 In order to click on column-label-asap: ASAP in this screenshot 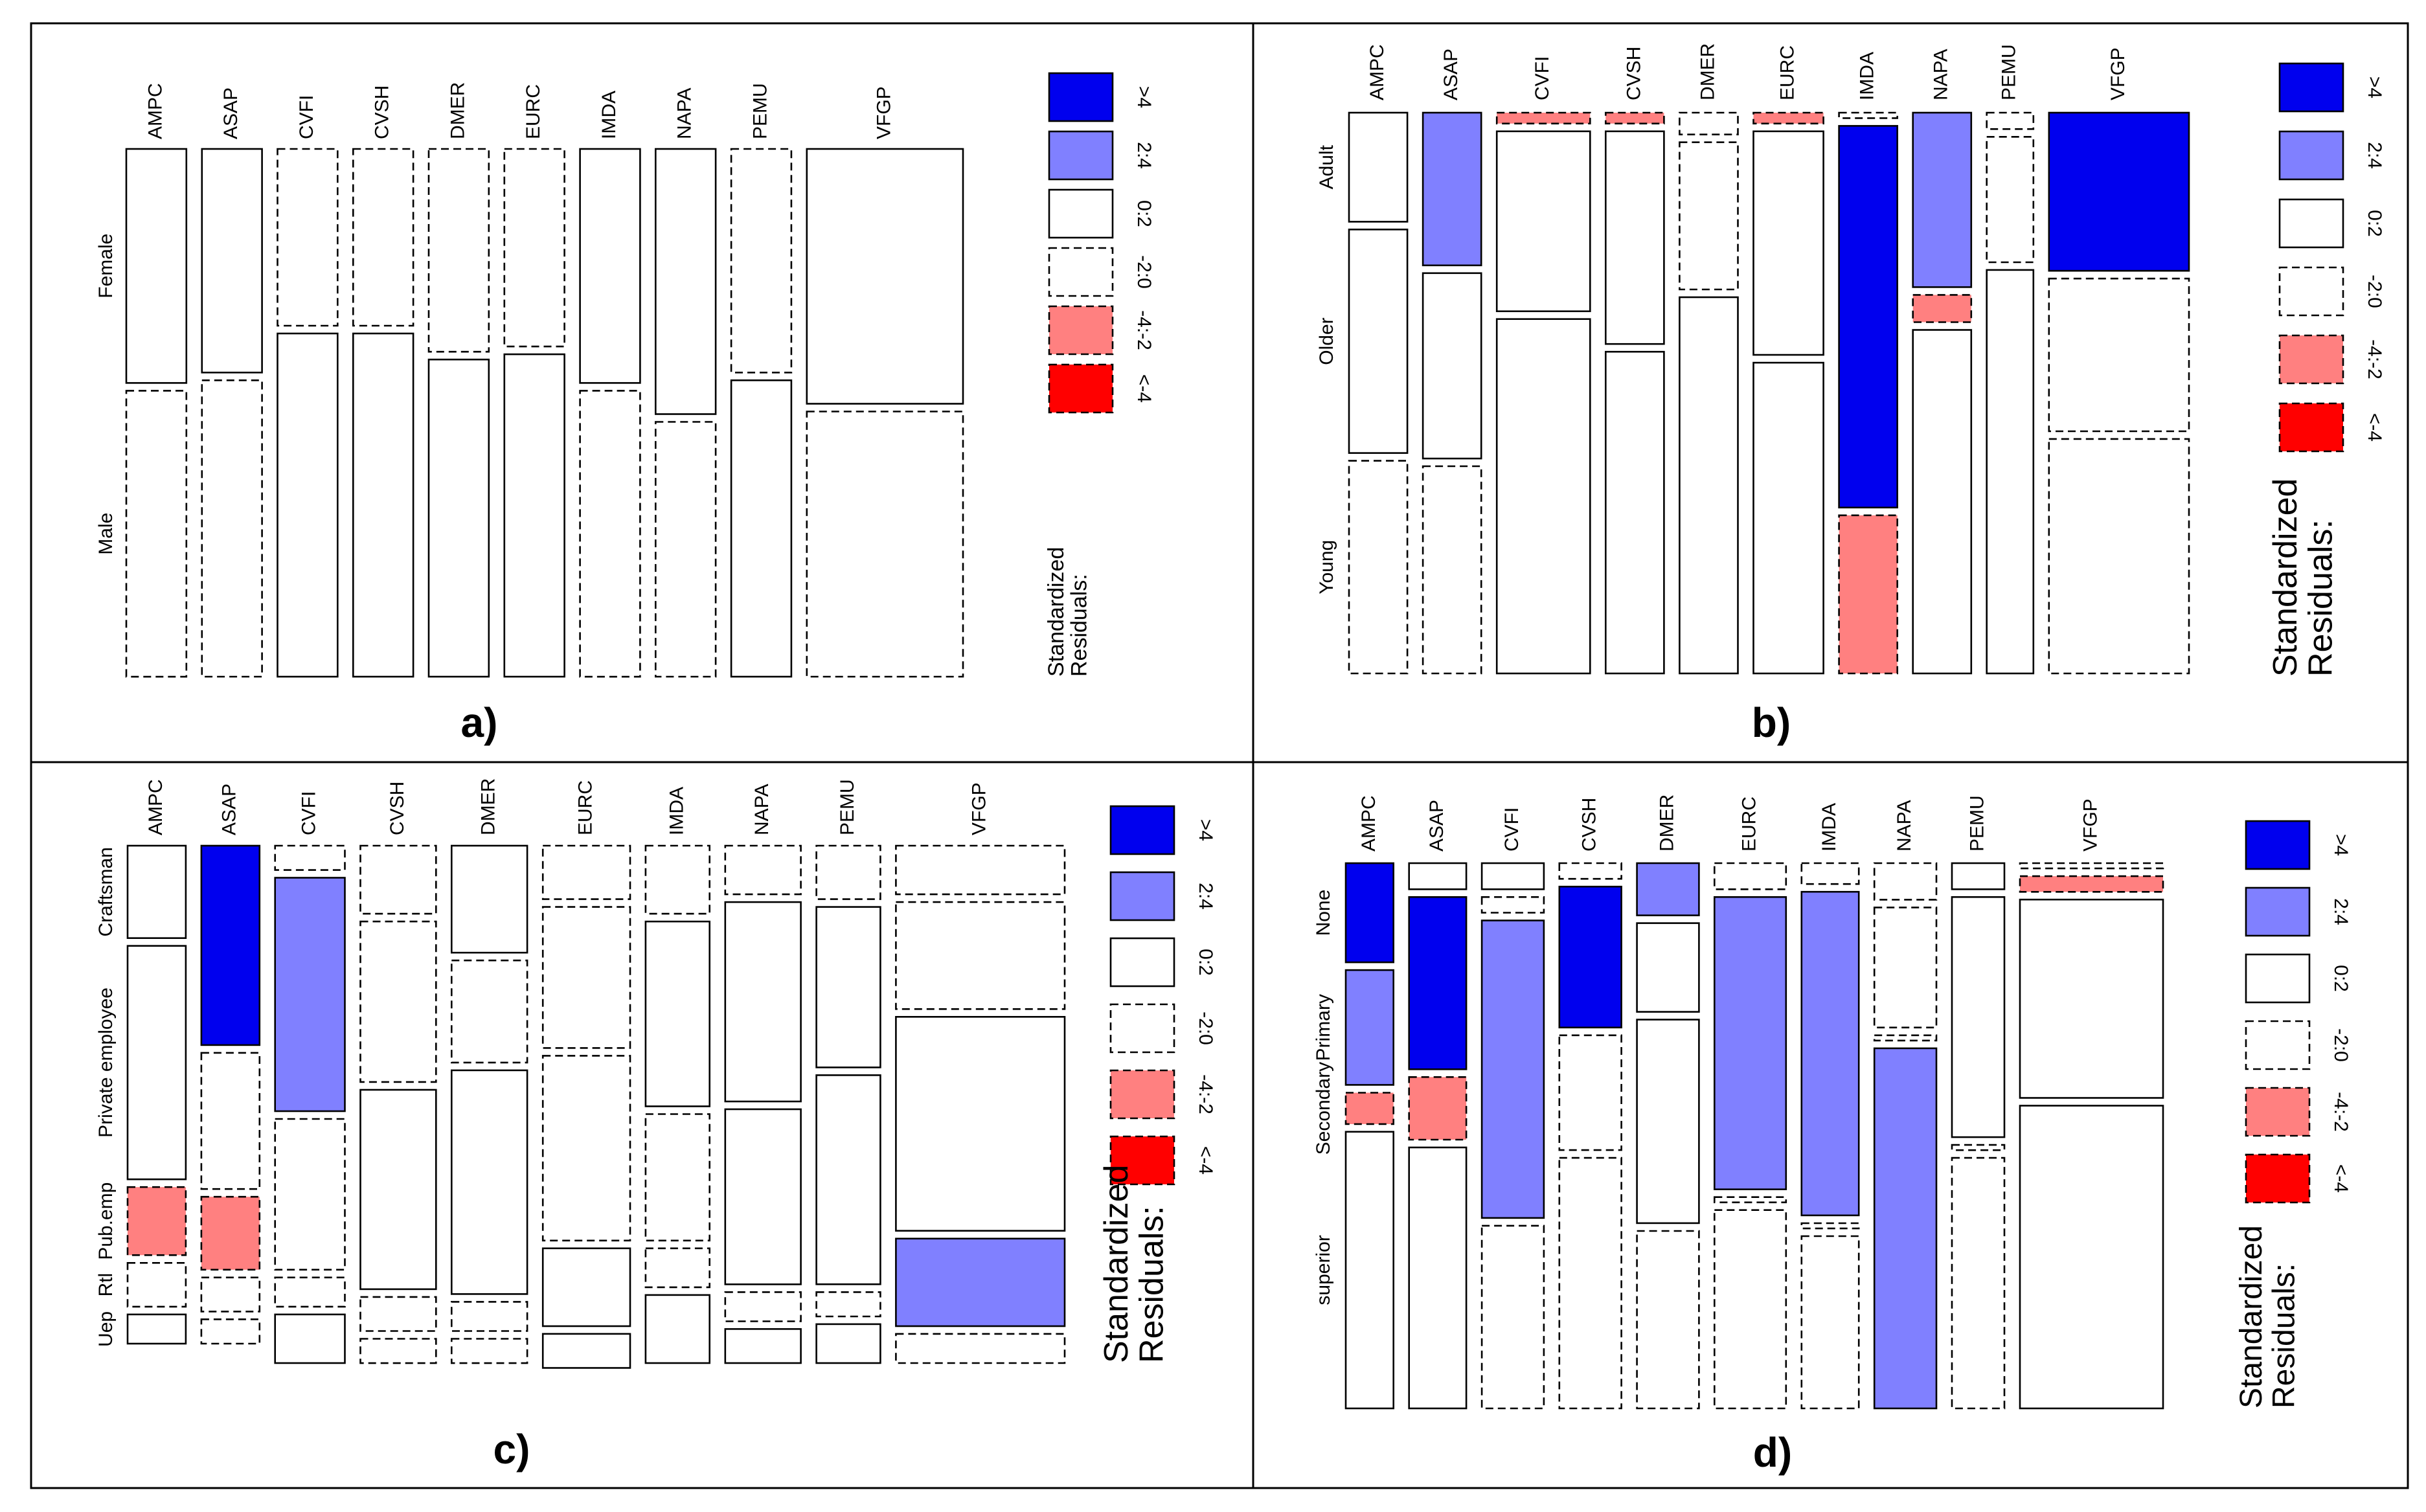, I will do `click(1436, 826)`.